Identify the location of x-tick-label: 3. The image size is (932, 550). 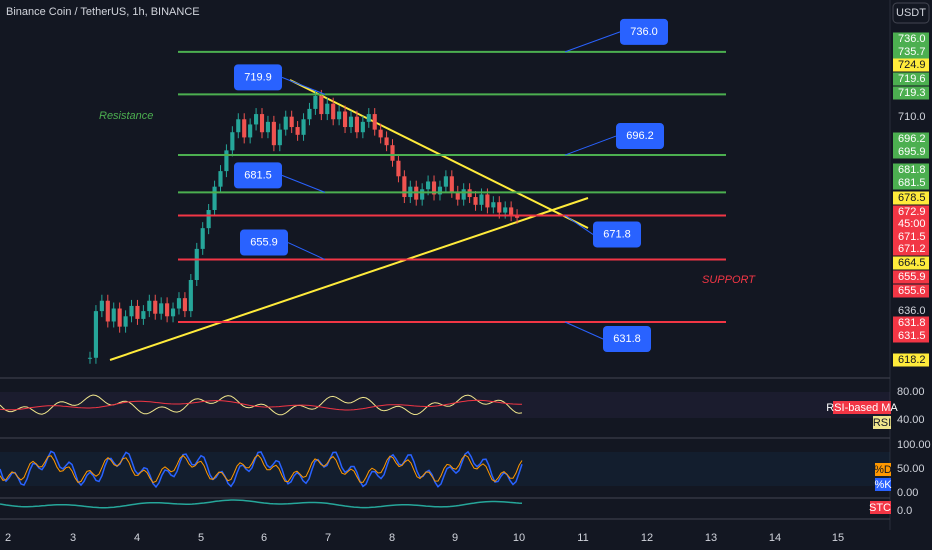
(73, 538).